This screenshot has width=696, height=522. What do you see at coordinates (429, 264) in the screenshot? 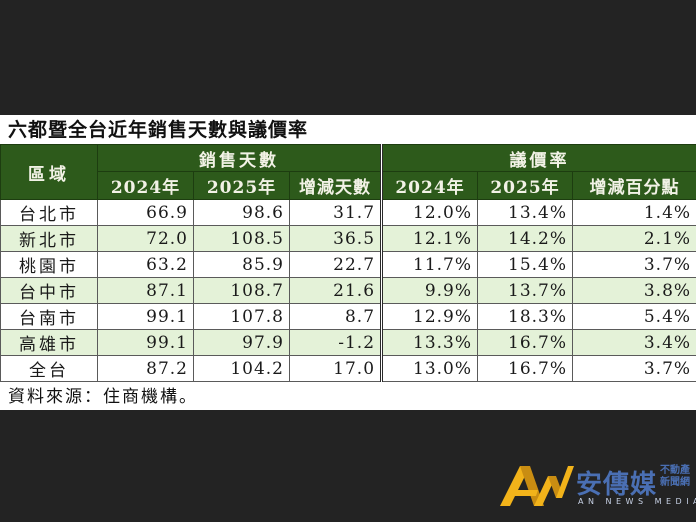
I see `rate-2024-cell: 11.7%` at bounding box center [429, 264].